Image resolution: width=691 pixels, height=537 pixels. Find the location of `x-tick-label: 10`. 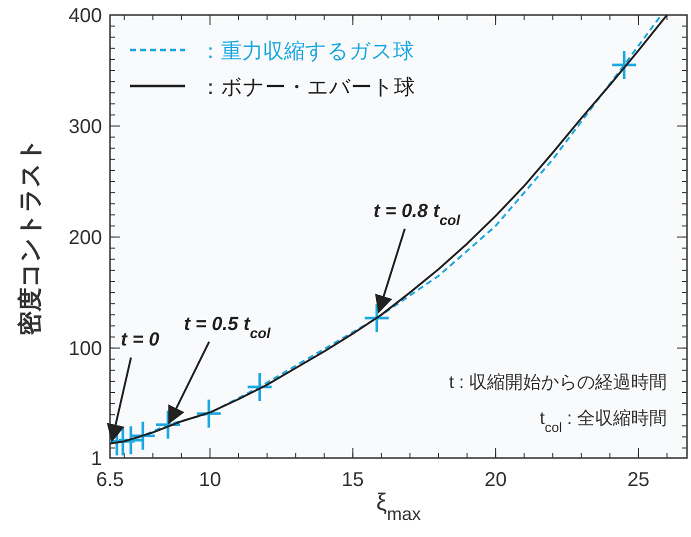

x-tick-label: 10 is located at coordinates (210, 480).